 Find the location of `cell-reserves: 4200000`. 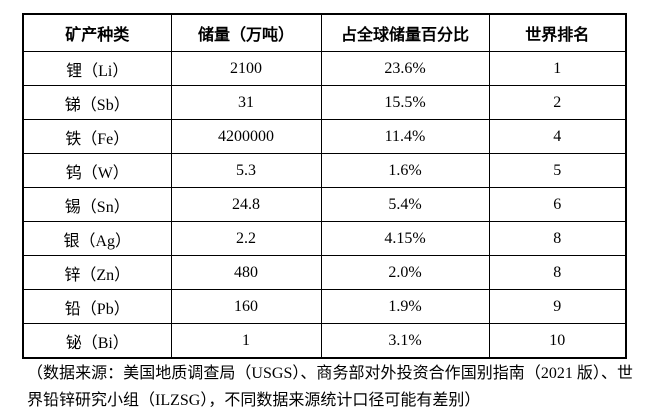

cell-reserves: 4200000 is located at coordinates (246, 136).